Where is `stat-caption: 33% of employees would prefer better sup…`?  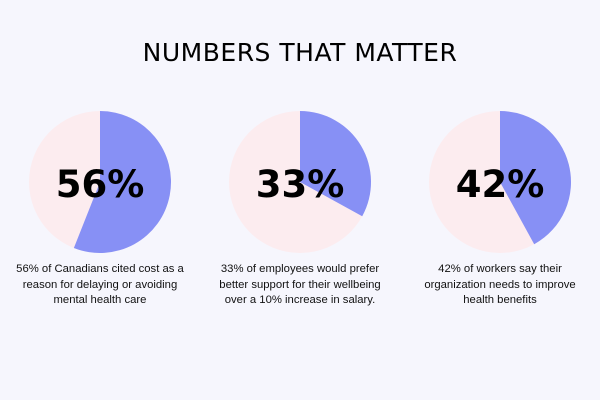 stat-caption: 33% of employees would prefer better sup… is located at coordinates (300, 284).